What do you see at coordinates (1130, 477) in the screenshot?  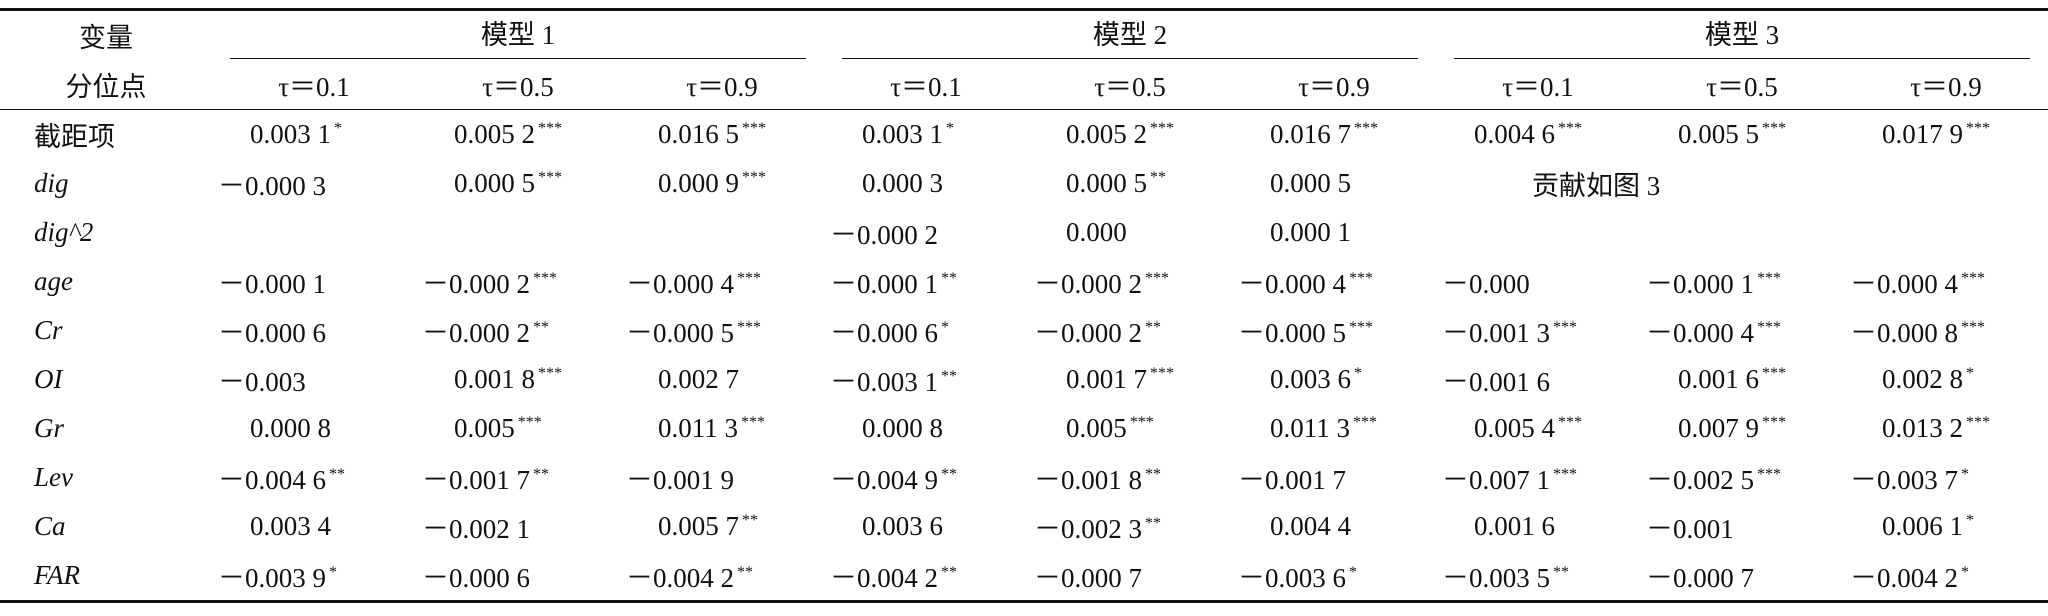 I see `value-cell: －0.001 8 **` at bounding box center [1130, 477].